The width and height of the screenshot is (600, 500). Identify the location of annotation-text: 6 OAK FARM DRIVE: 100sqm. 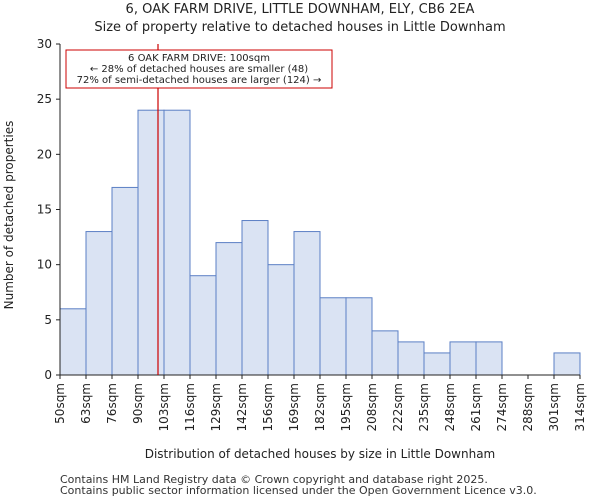
(199, 58).